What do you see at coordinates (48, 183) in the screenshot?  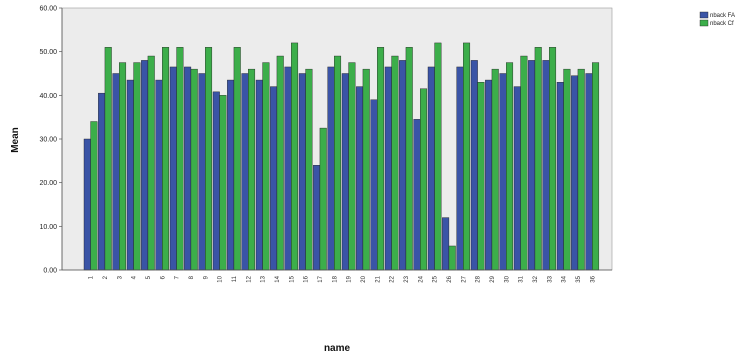 I see `y-tick-label: 20.00` at bounding box center [48, 183].